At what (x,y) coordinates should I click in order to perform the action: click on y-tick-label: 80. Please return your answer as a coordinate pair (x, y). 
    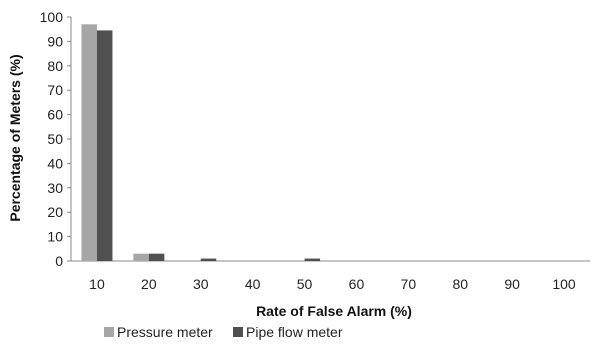
    Looking at the image, I should click on (55, 66).